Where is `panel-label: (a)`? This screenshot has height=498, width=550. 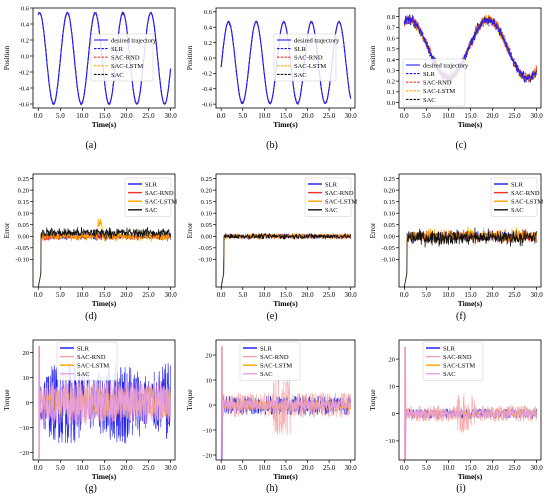 panel-label: (a) is located at coordinates (90, 145).